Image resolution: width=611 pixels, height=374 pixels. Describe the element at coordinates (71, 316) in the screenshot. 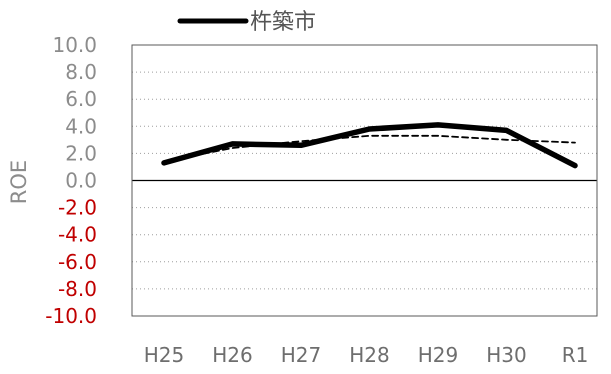

I see `y-tick-label-10: -10.0` at that location.